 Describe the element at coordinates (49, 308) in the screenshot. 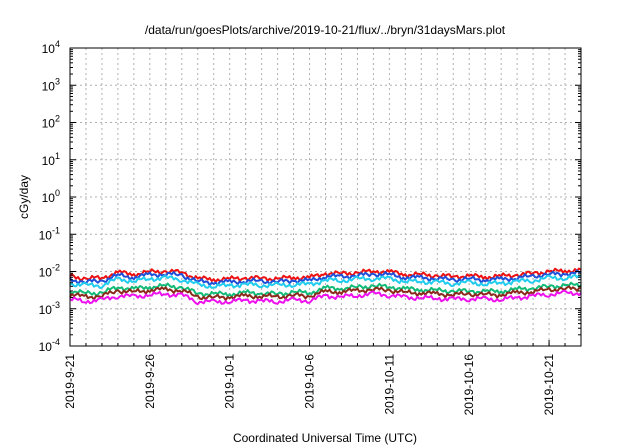

I see `y-tick-label: 10⁻³` at that location.